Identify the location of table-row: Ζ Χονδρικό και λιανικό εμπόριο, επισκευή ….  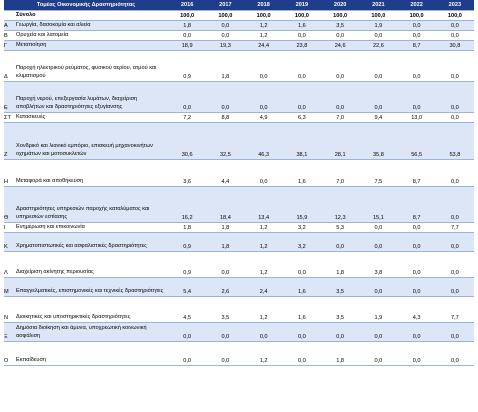
(239, 141).